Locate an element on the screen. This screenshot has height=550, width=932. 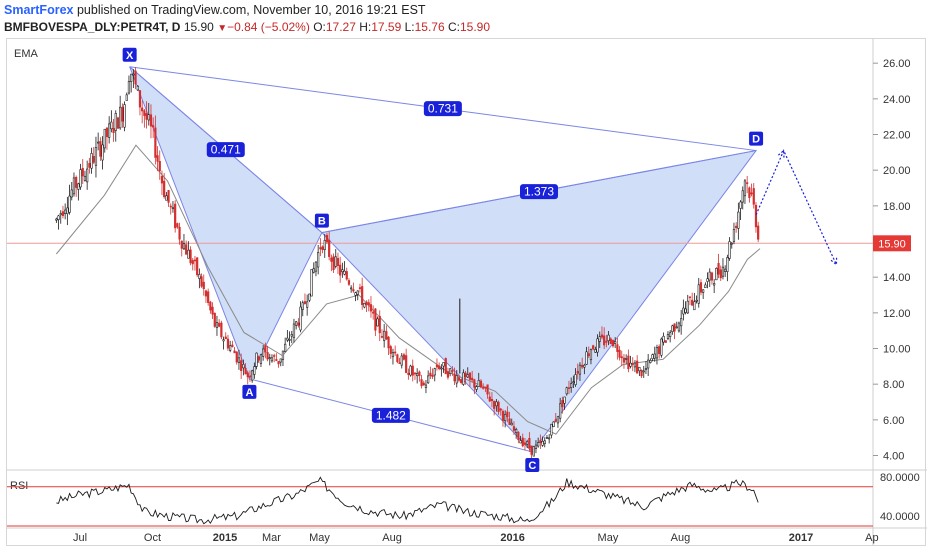
time-tick-label: Ap is located at coordinates (871, 538).